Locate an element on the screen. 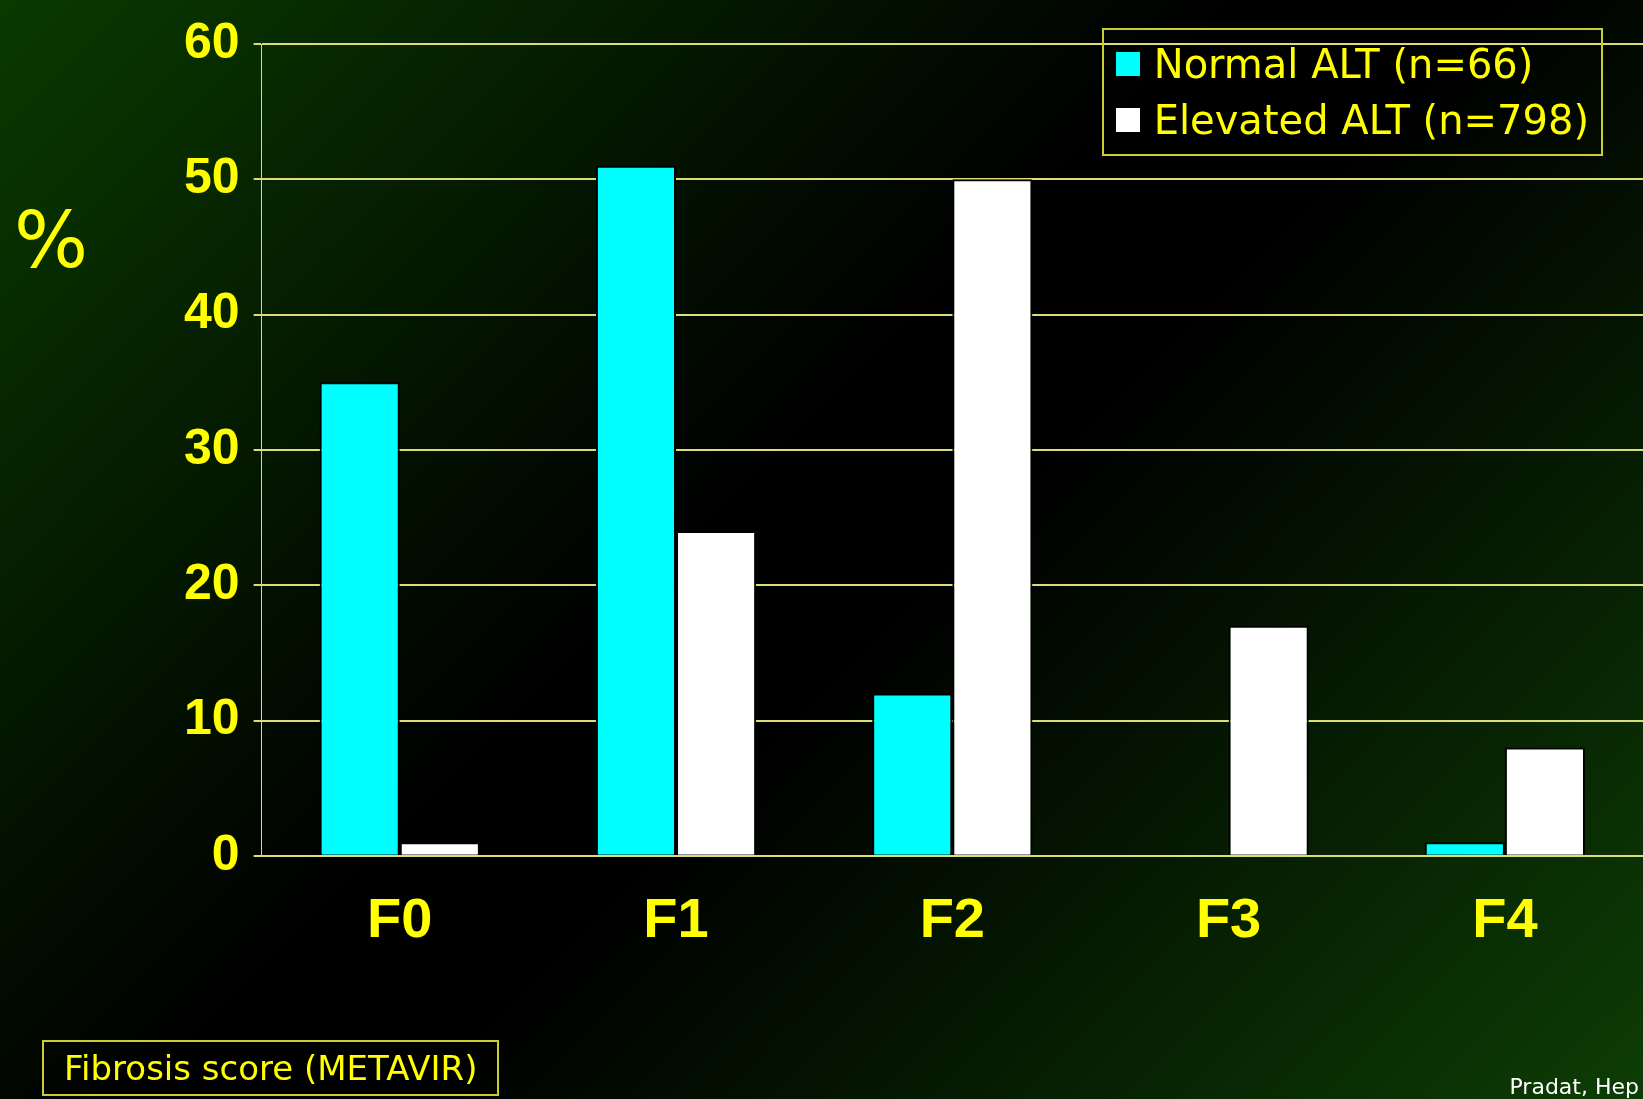 This screenshot has width=1643, height=1099. text: Pradat, Hep is located at coordinates (1574, 1086).